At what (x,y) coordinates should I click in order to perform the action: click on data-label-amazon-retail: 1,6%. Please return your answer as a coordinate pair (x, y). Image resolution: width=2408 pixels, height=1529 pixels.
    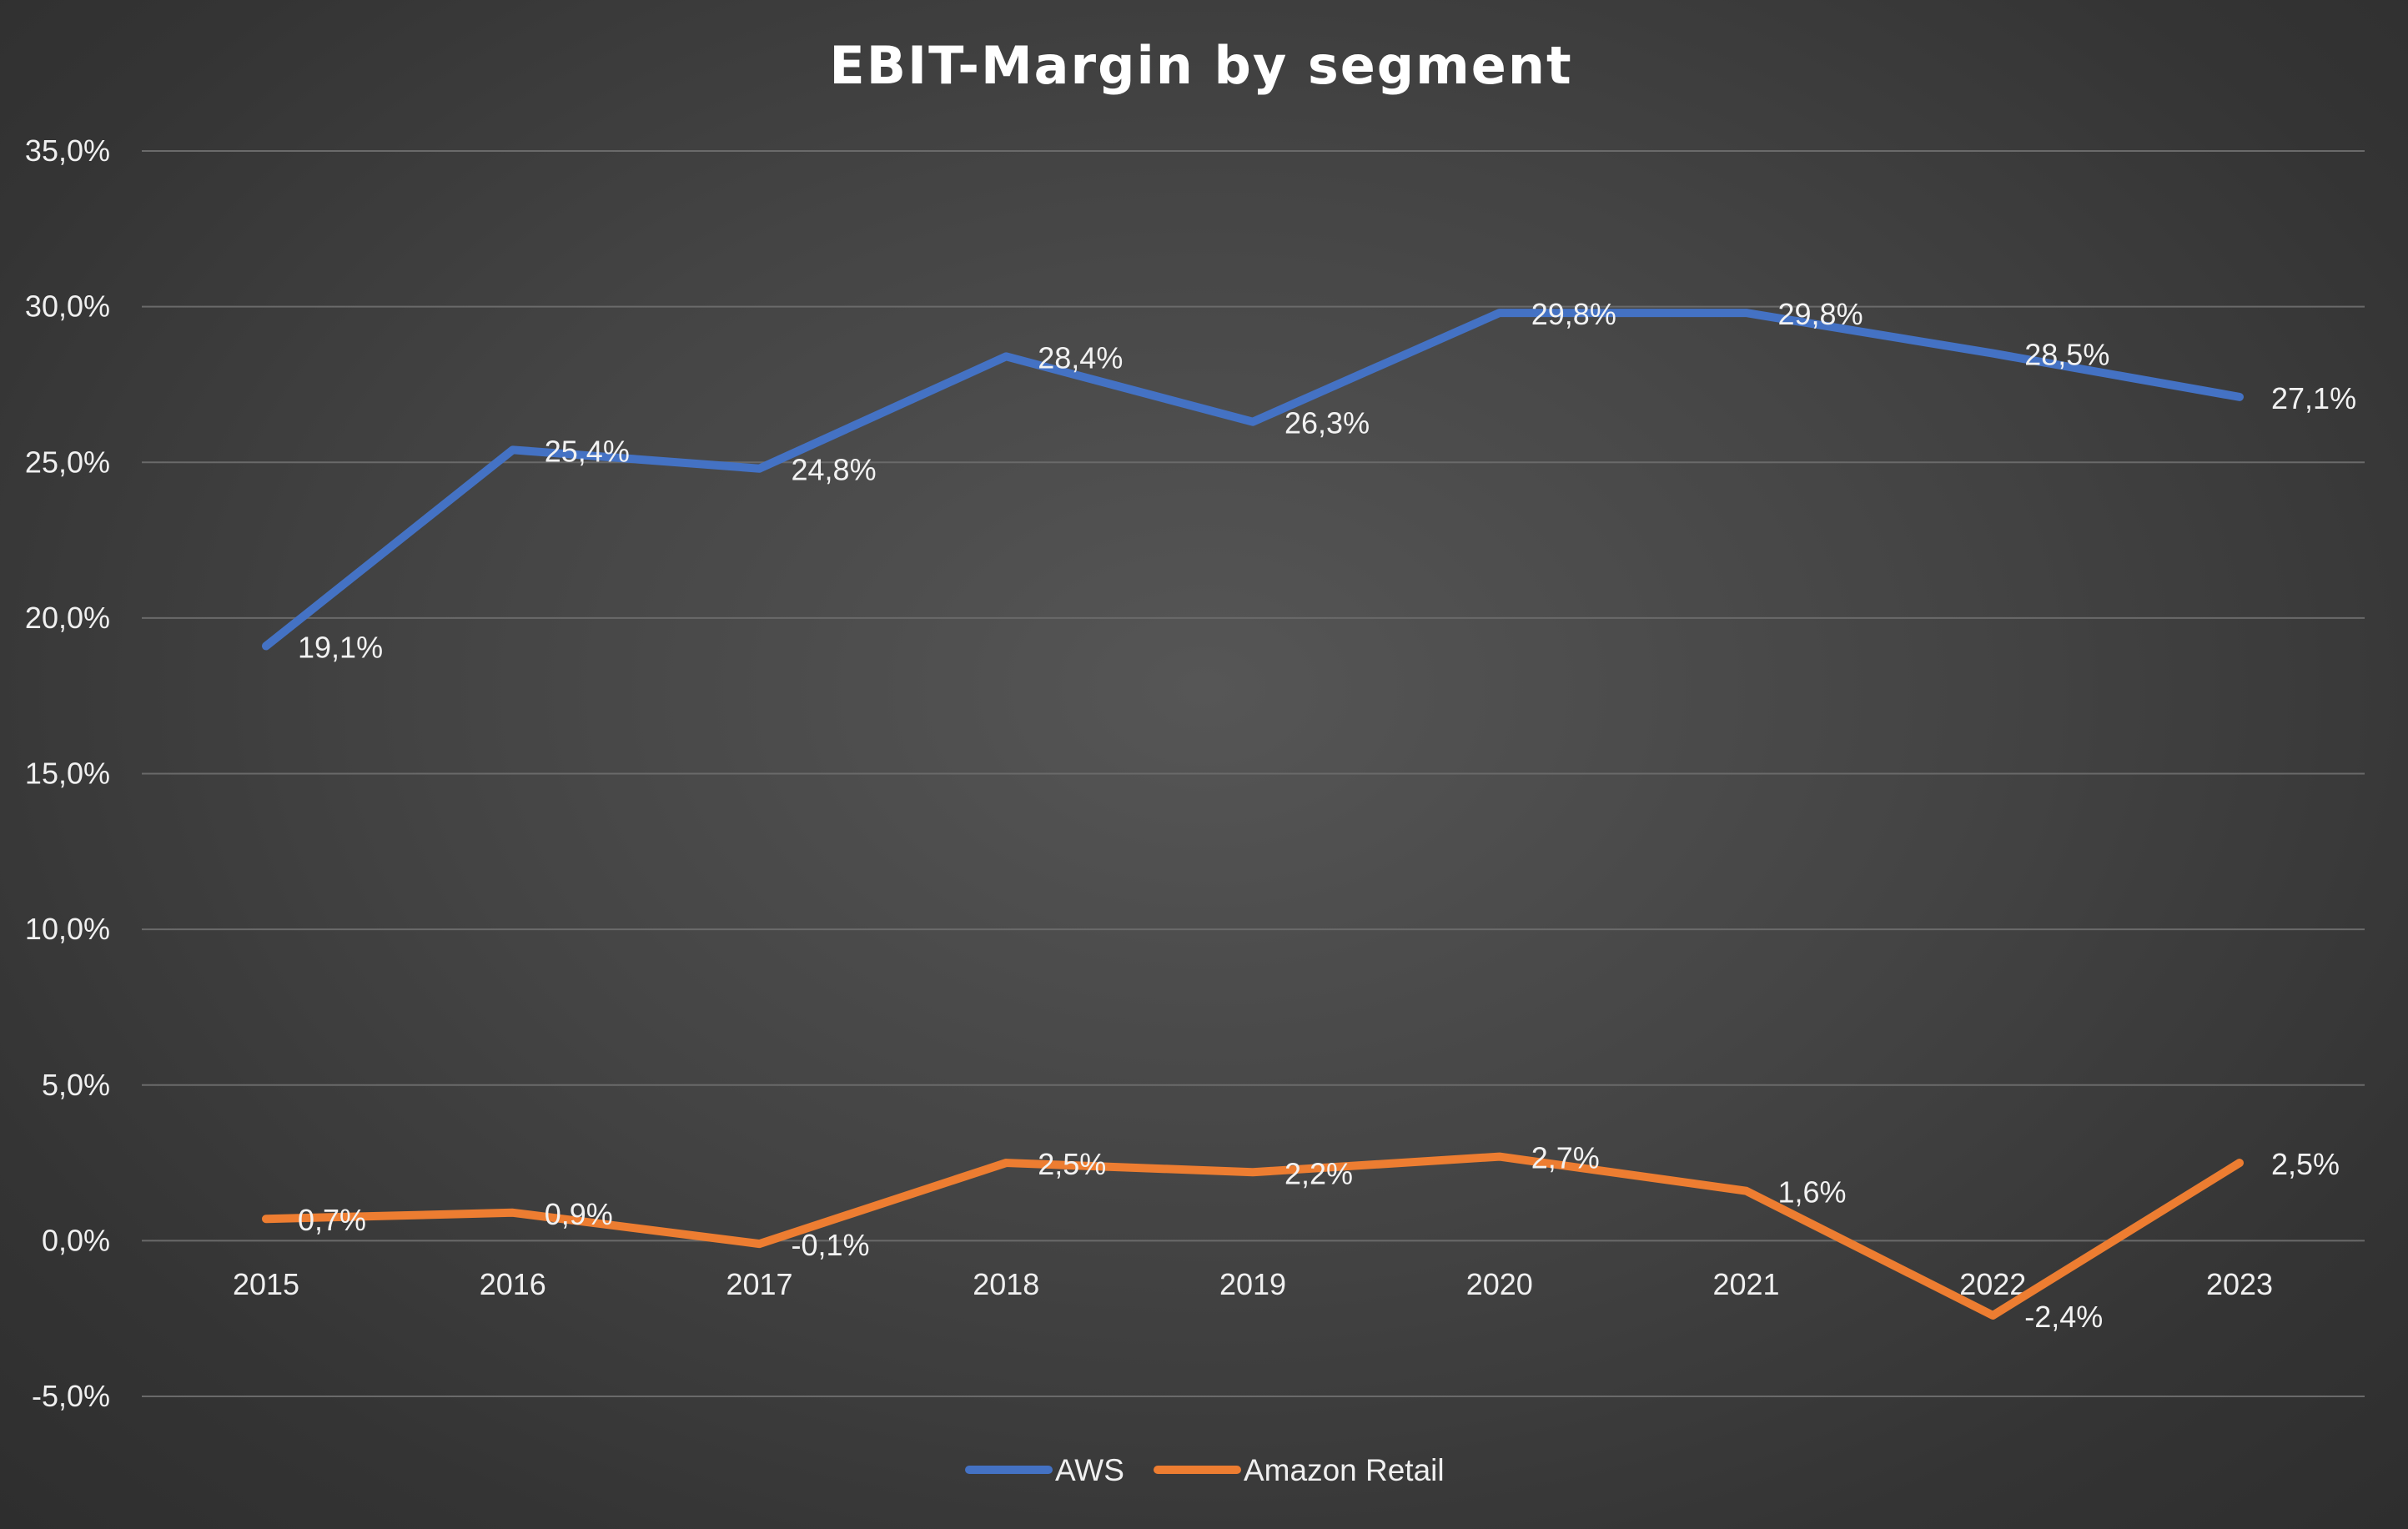
    Looking at the image, I should click on (1812, 1192).